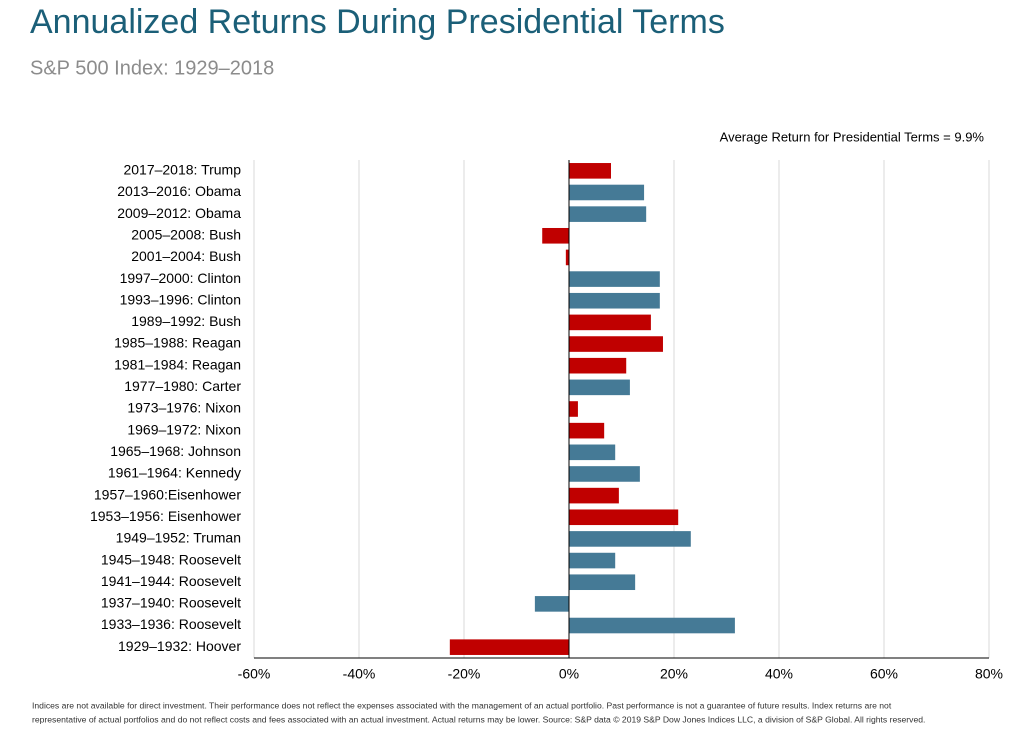  I want to click on x-tick-label: 20%, so click(674, 674).